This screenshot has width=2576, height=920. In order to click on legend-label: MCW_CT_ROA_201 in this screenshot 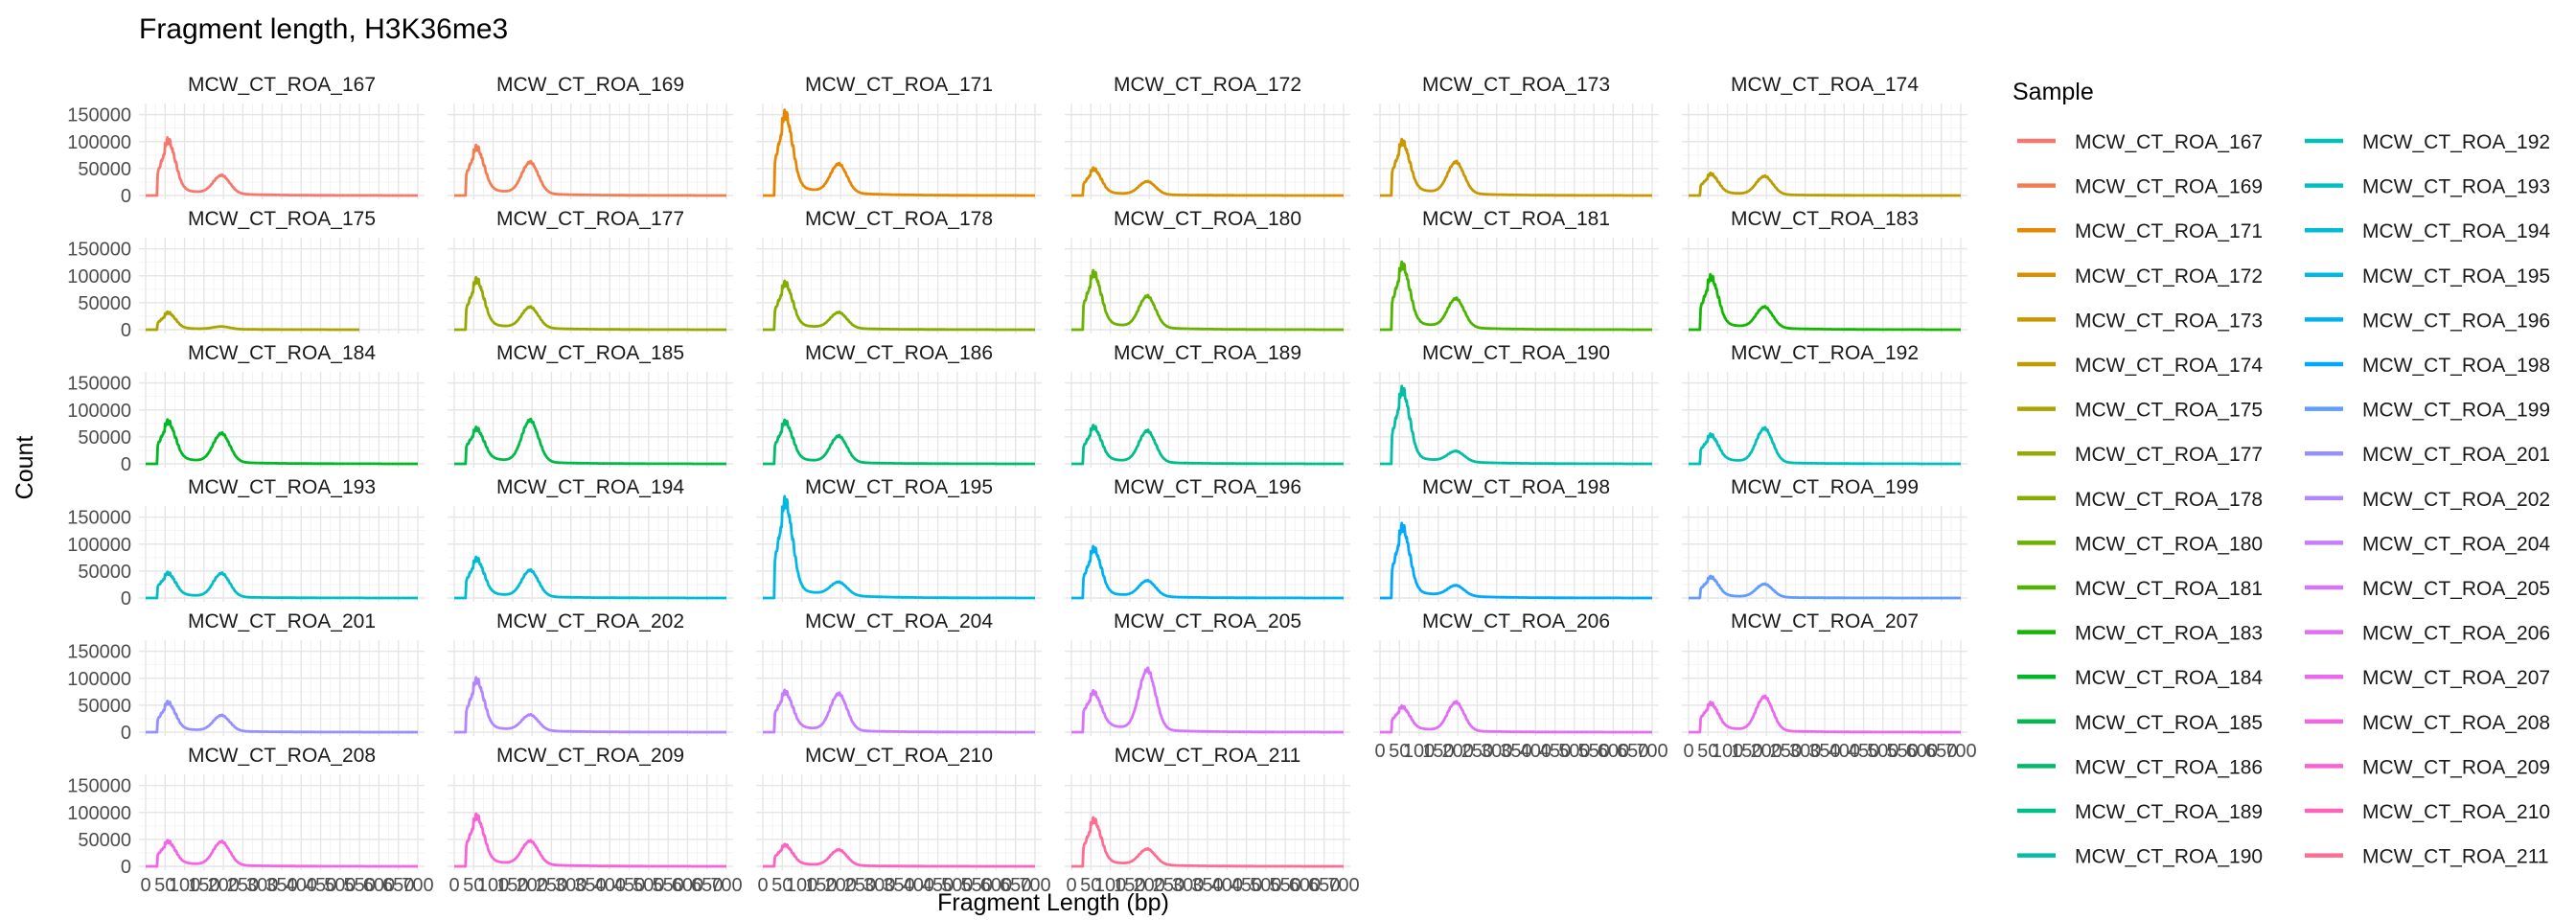, I will do `click(2456, 455)`.